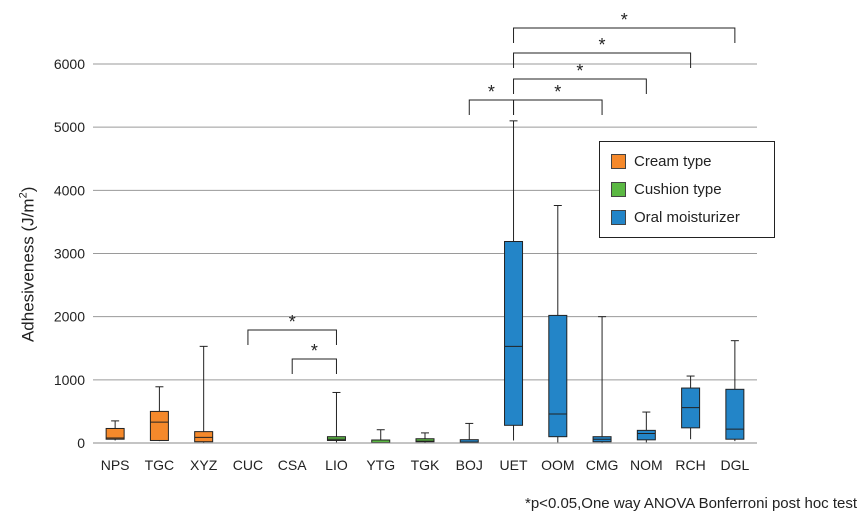  I want to click on x-tick-label-xyz: XYZ, so click(204, 465).